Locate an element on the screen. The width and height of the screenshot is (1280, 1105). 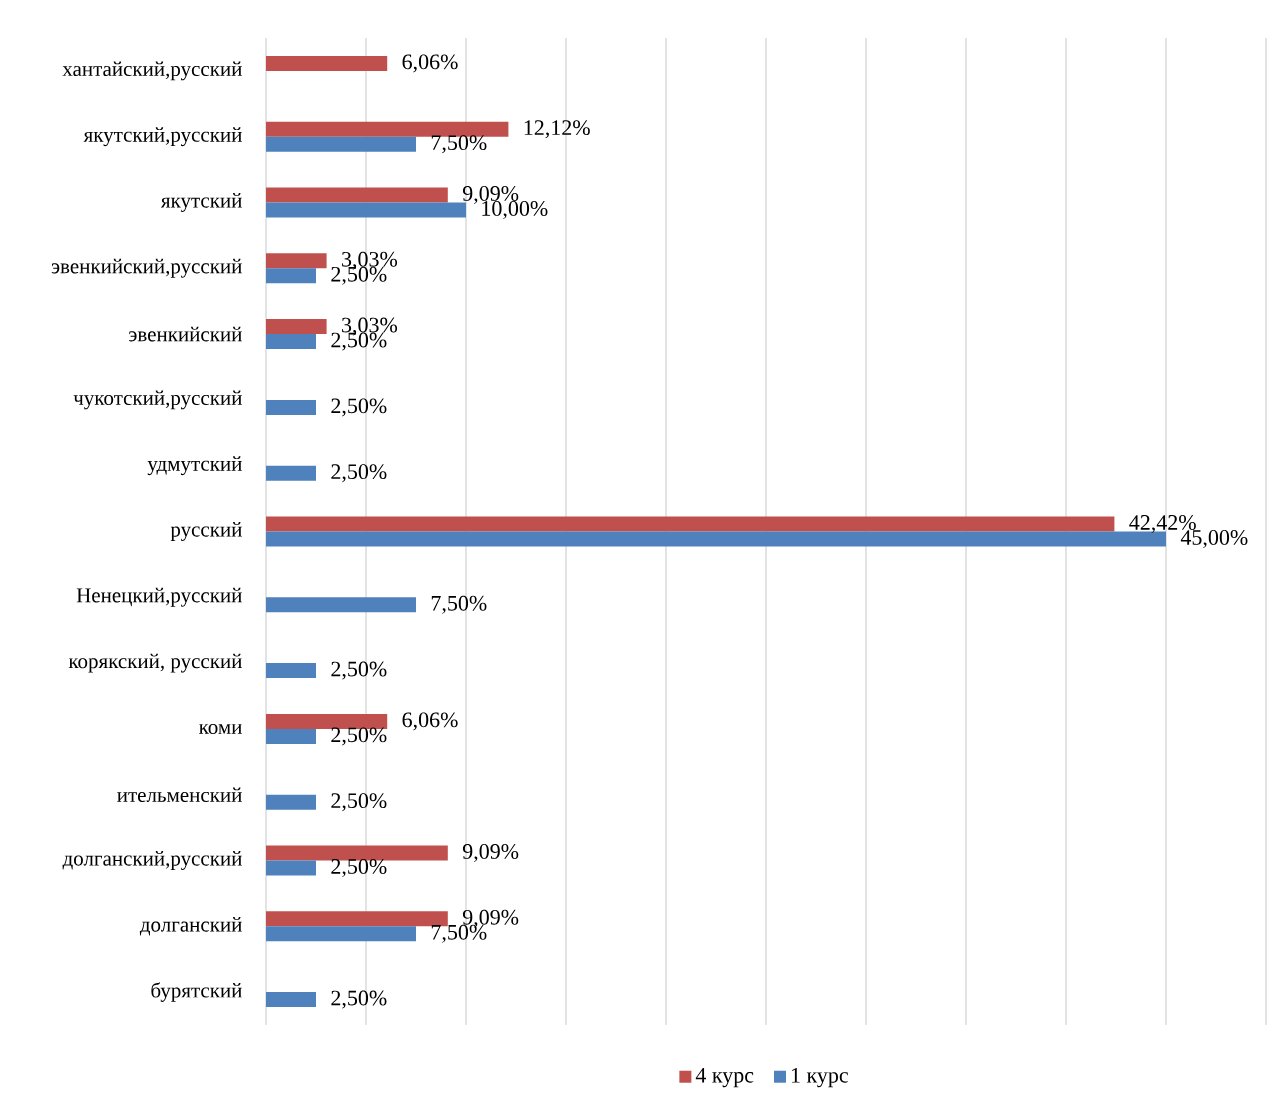
legend-label: 4 курс is located at coordinates (724, 1078).